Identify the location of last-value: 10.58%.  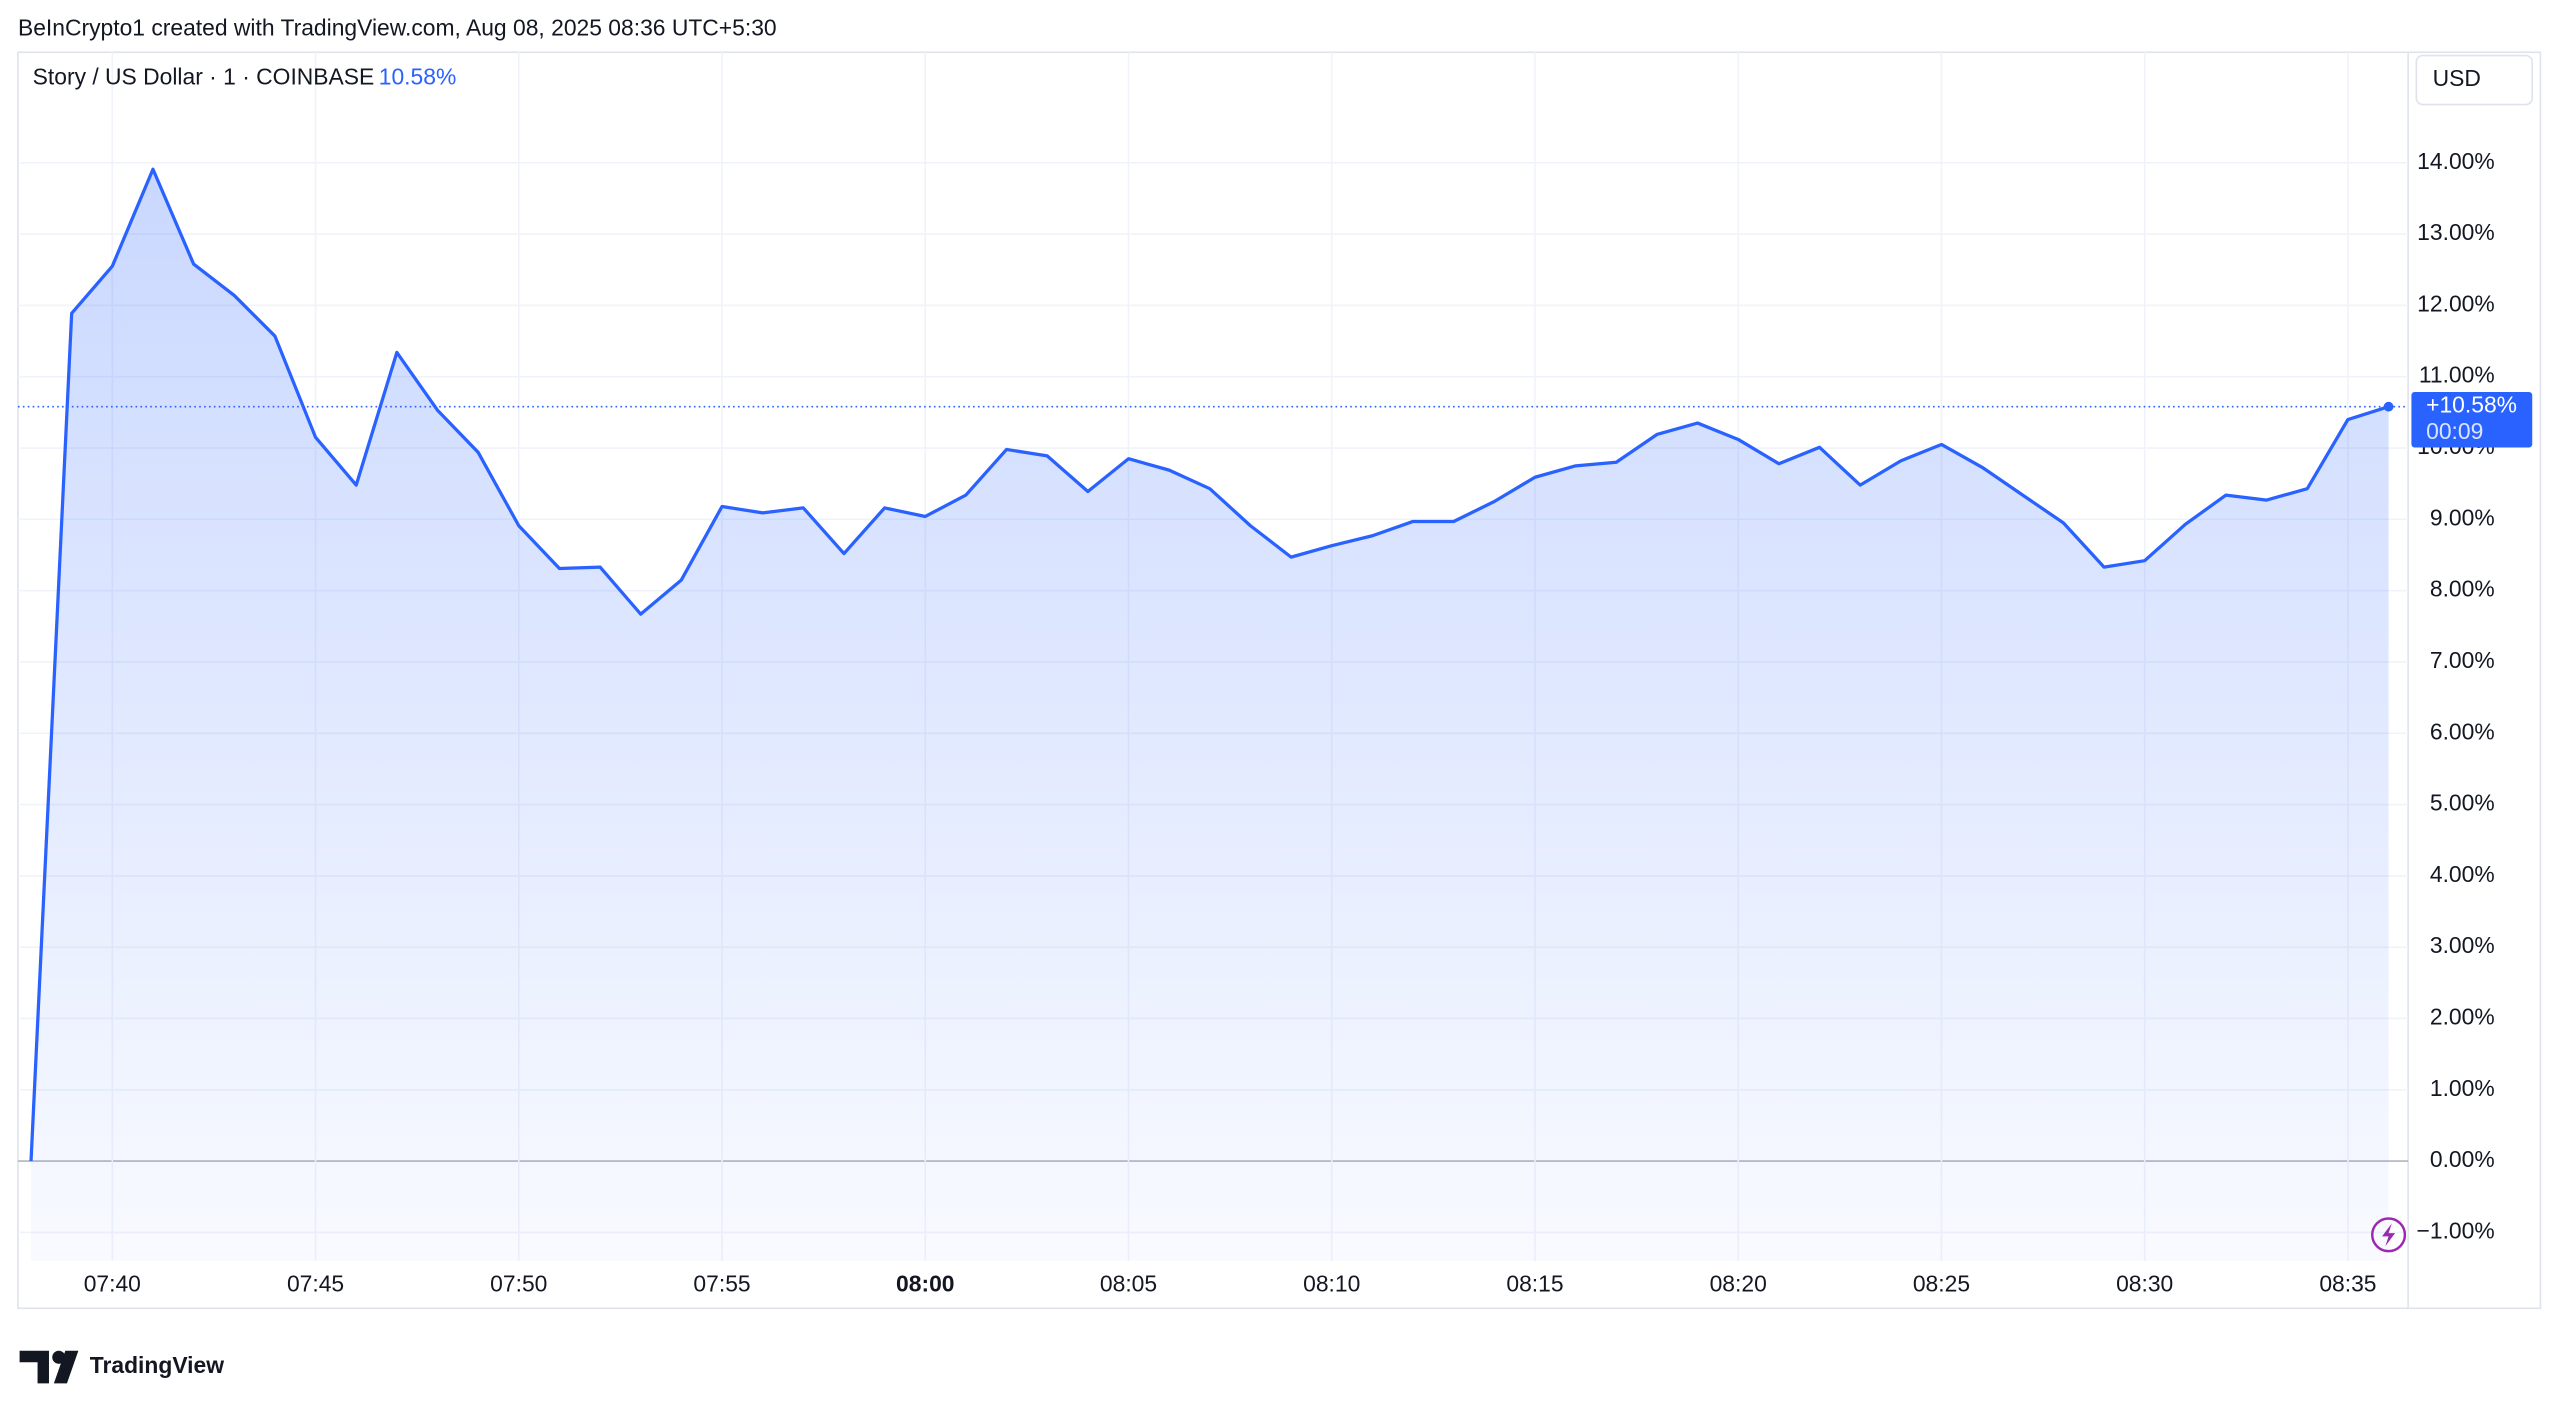
(418, 76).